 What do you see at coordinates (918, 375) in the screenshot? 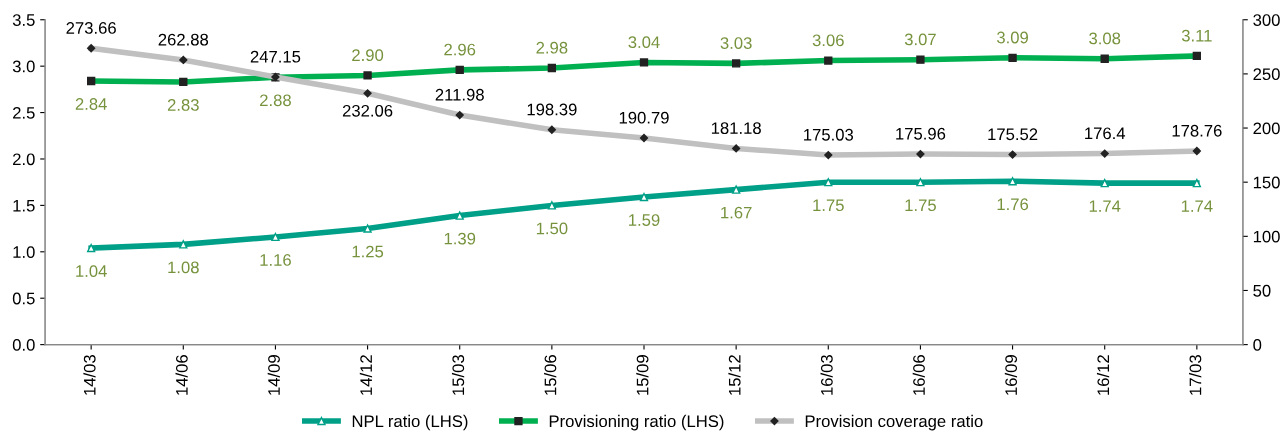
I see `x-tick-label: 16/06` at bounding box center [918, 375].